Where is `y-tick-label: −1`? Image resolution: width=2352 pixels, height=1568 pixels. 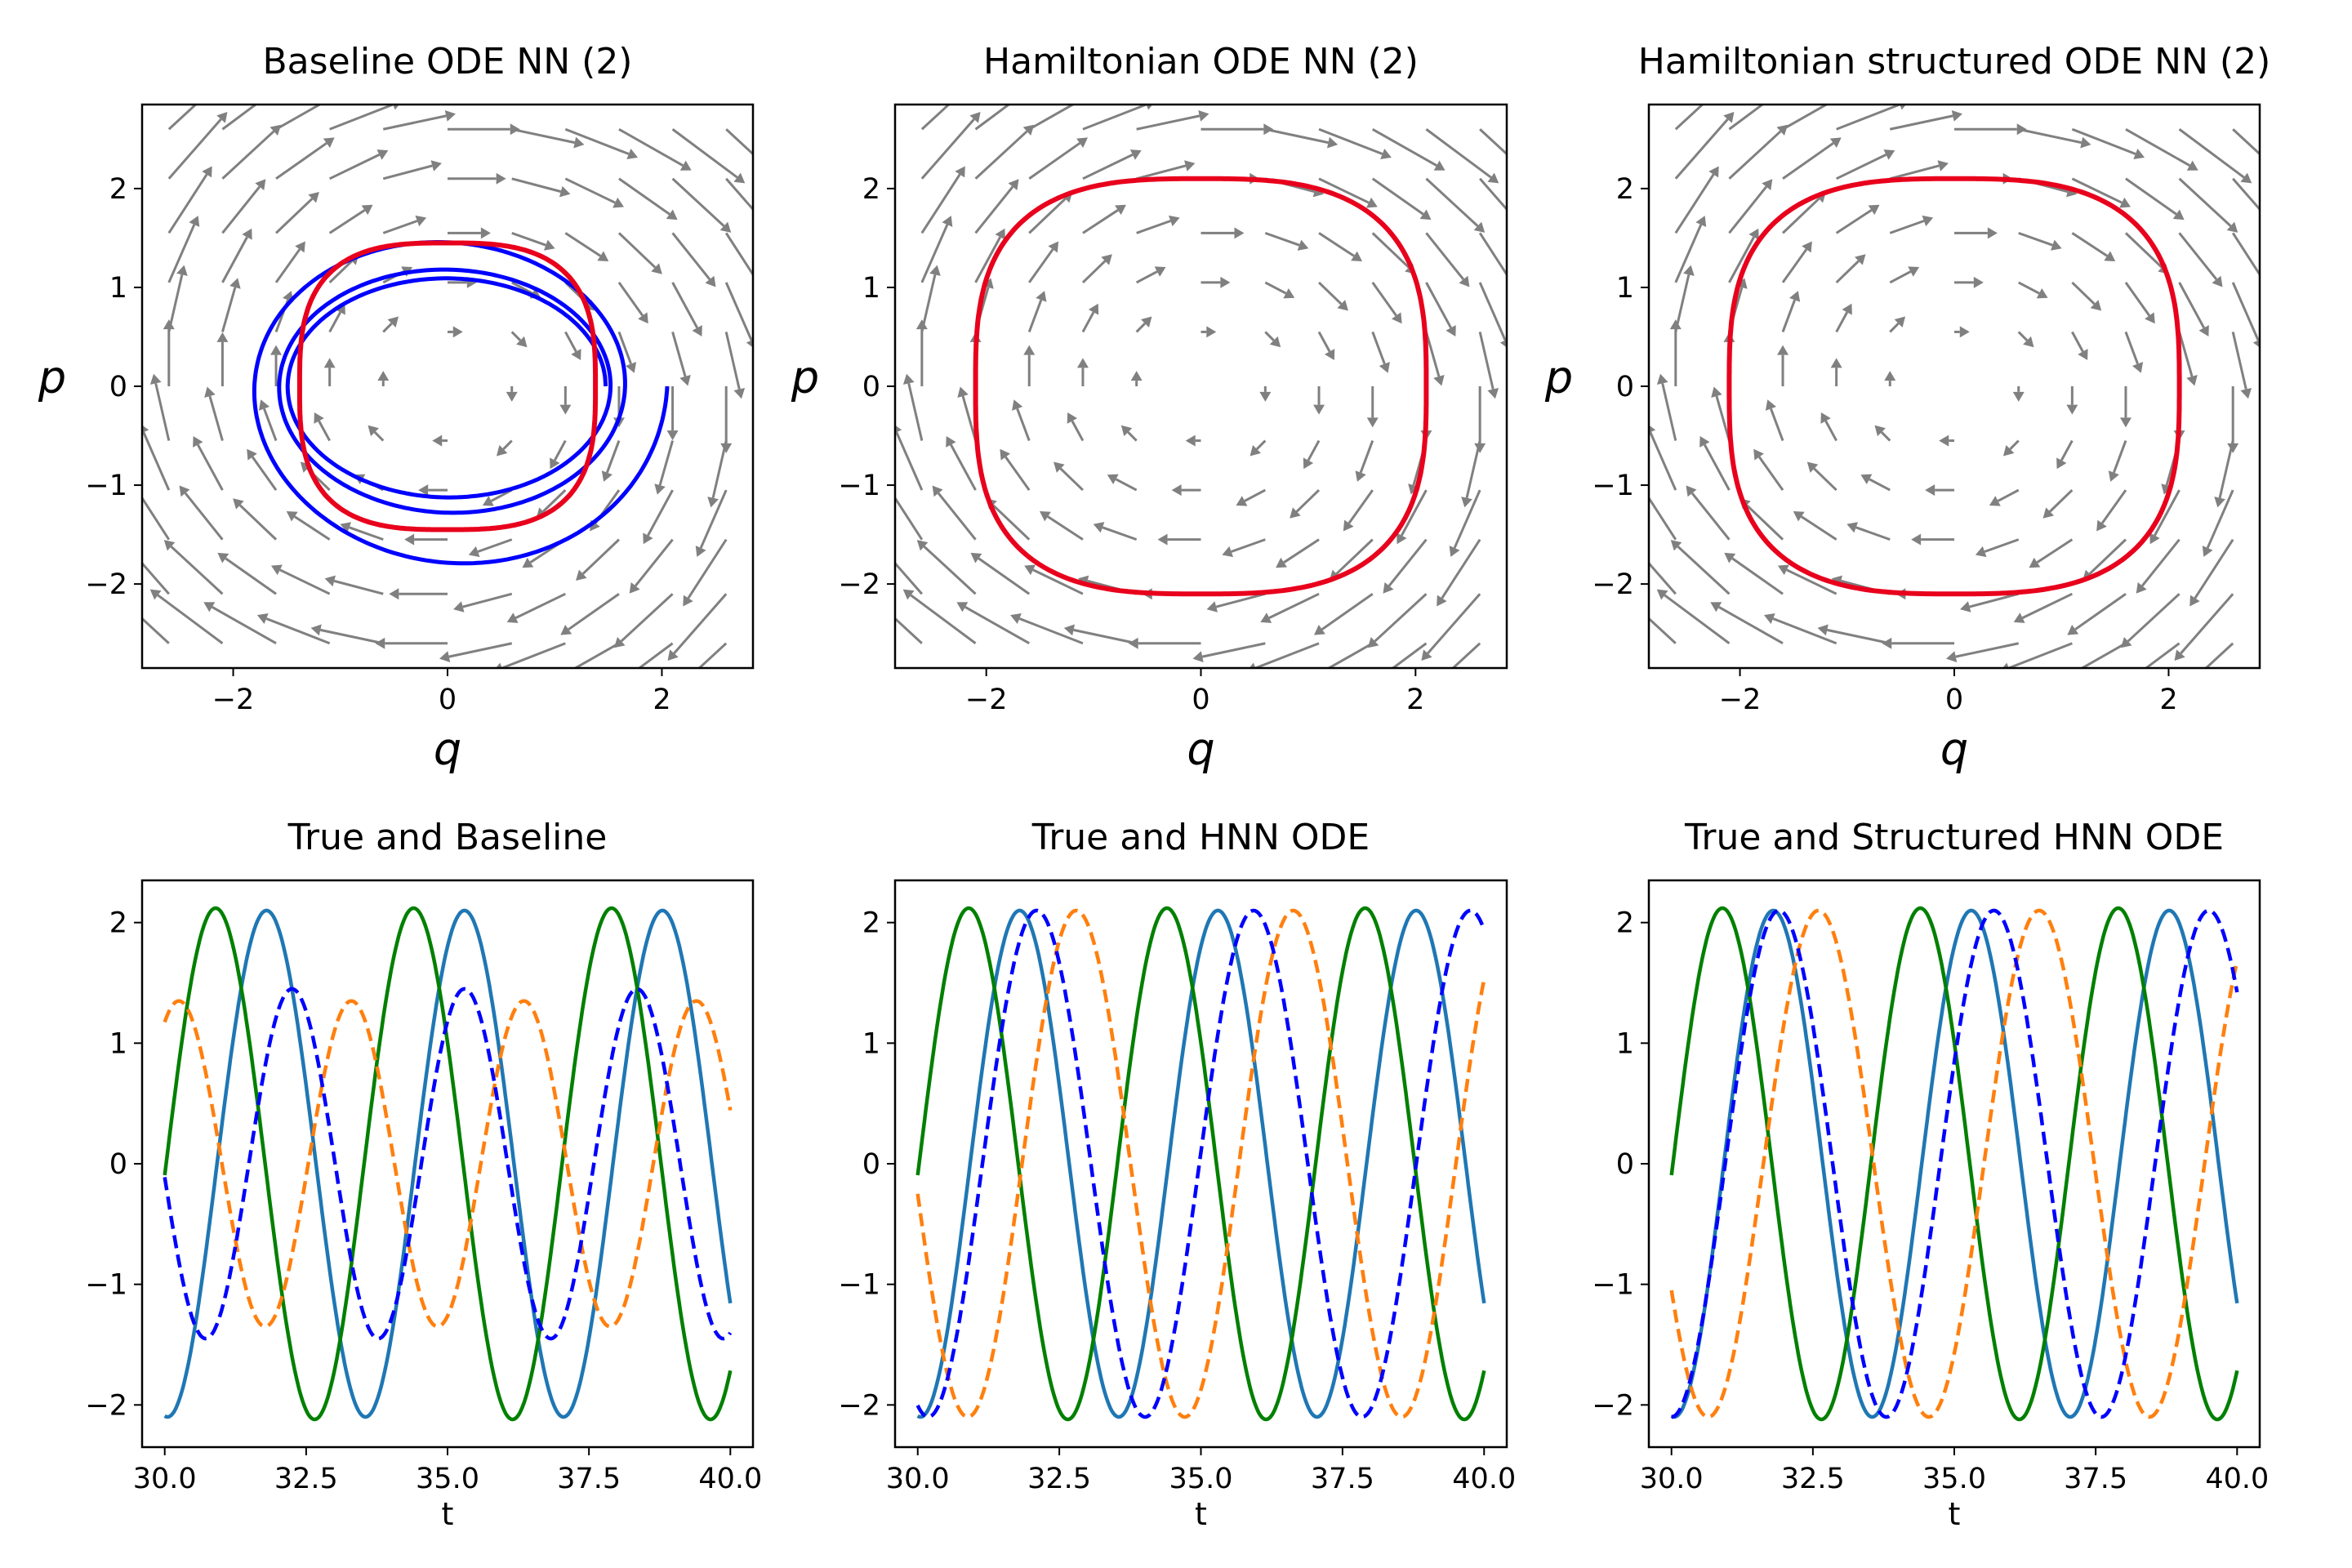
y-tick-label: −1 is located at coordinates (1613, 486).